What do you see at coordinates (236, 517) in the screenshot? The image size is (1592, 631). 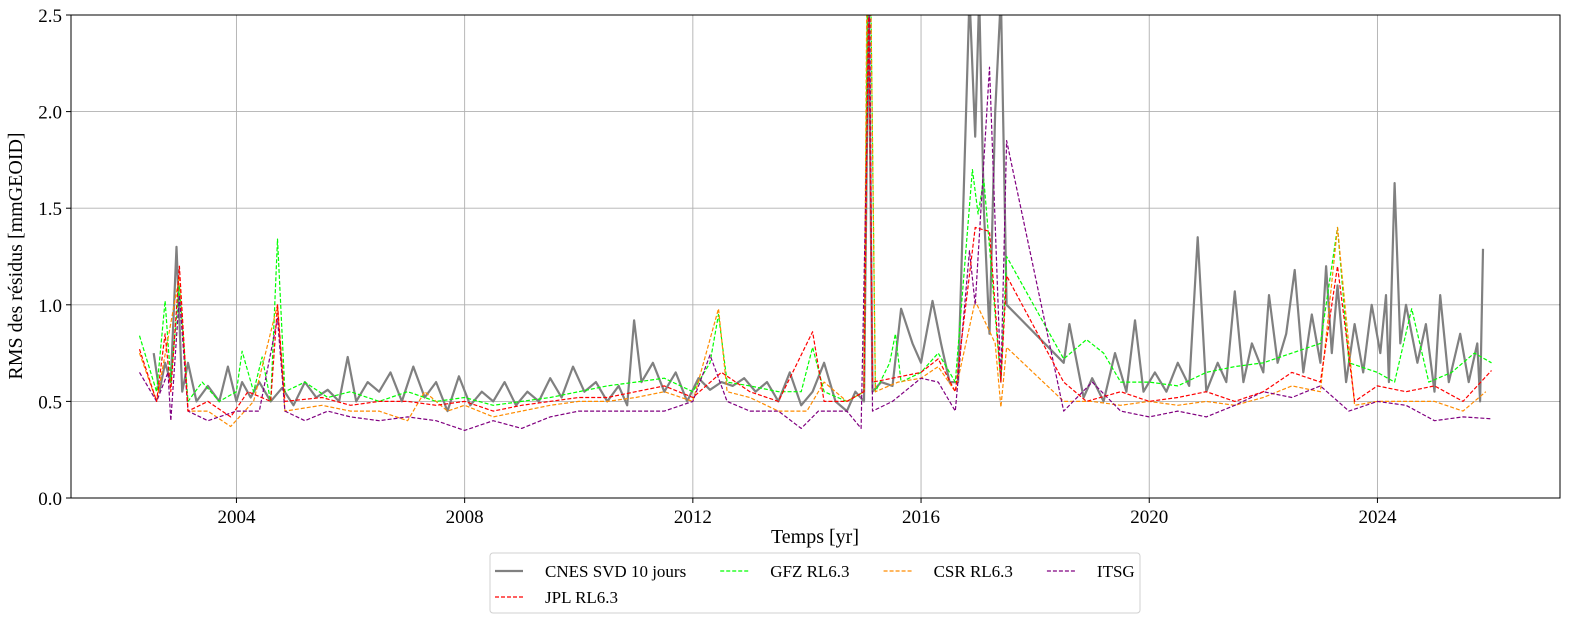 I see `x-tick-label: 2004` at bounding box center [236, 517].